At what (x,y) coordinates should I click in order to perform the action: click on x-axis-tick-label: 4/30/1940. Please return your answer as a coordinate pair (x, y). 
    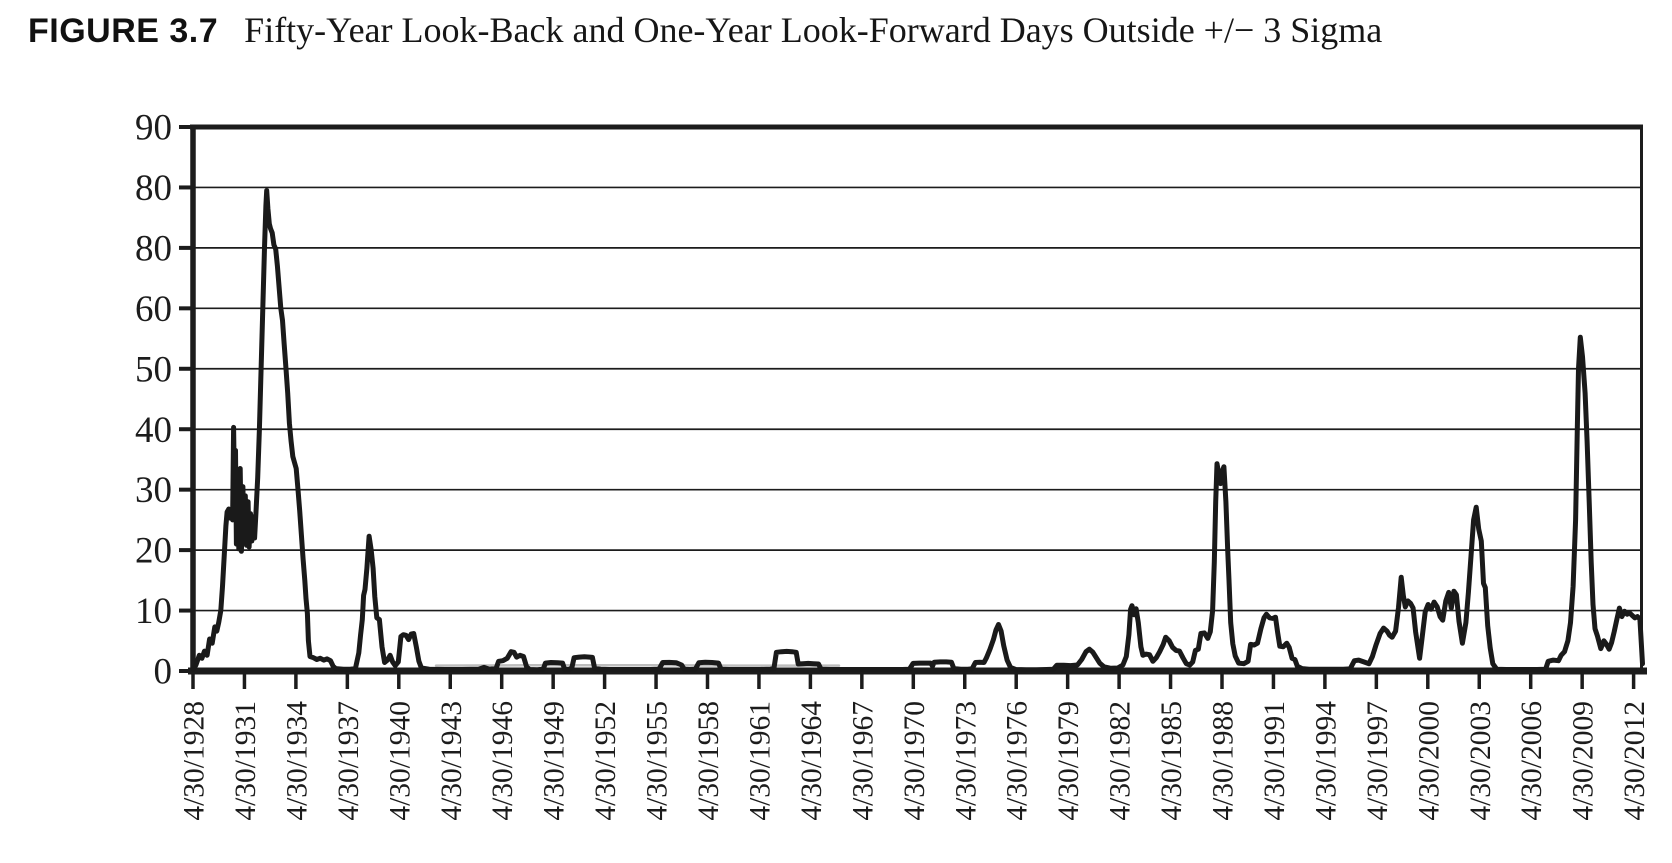
    Looking at the image, I should click on (400, 761).